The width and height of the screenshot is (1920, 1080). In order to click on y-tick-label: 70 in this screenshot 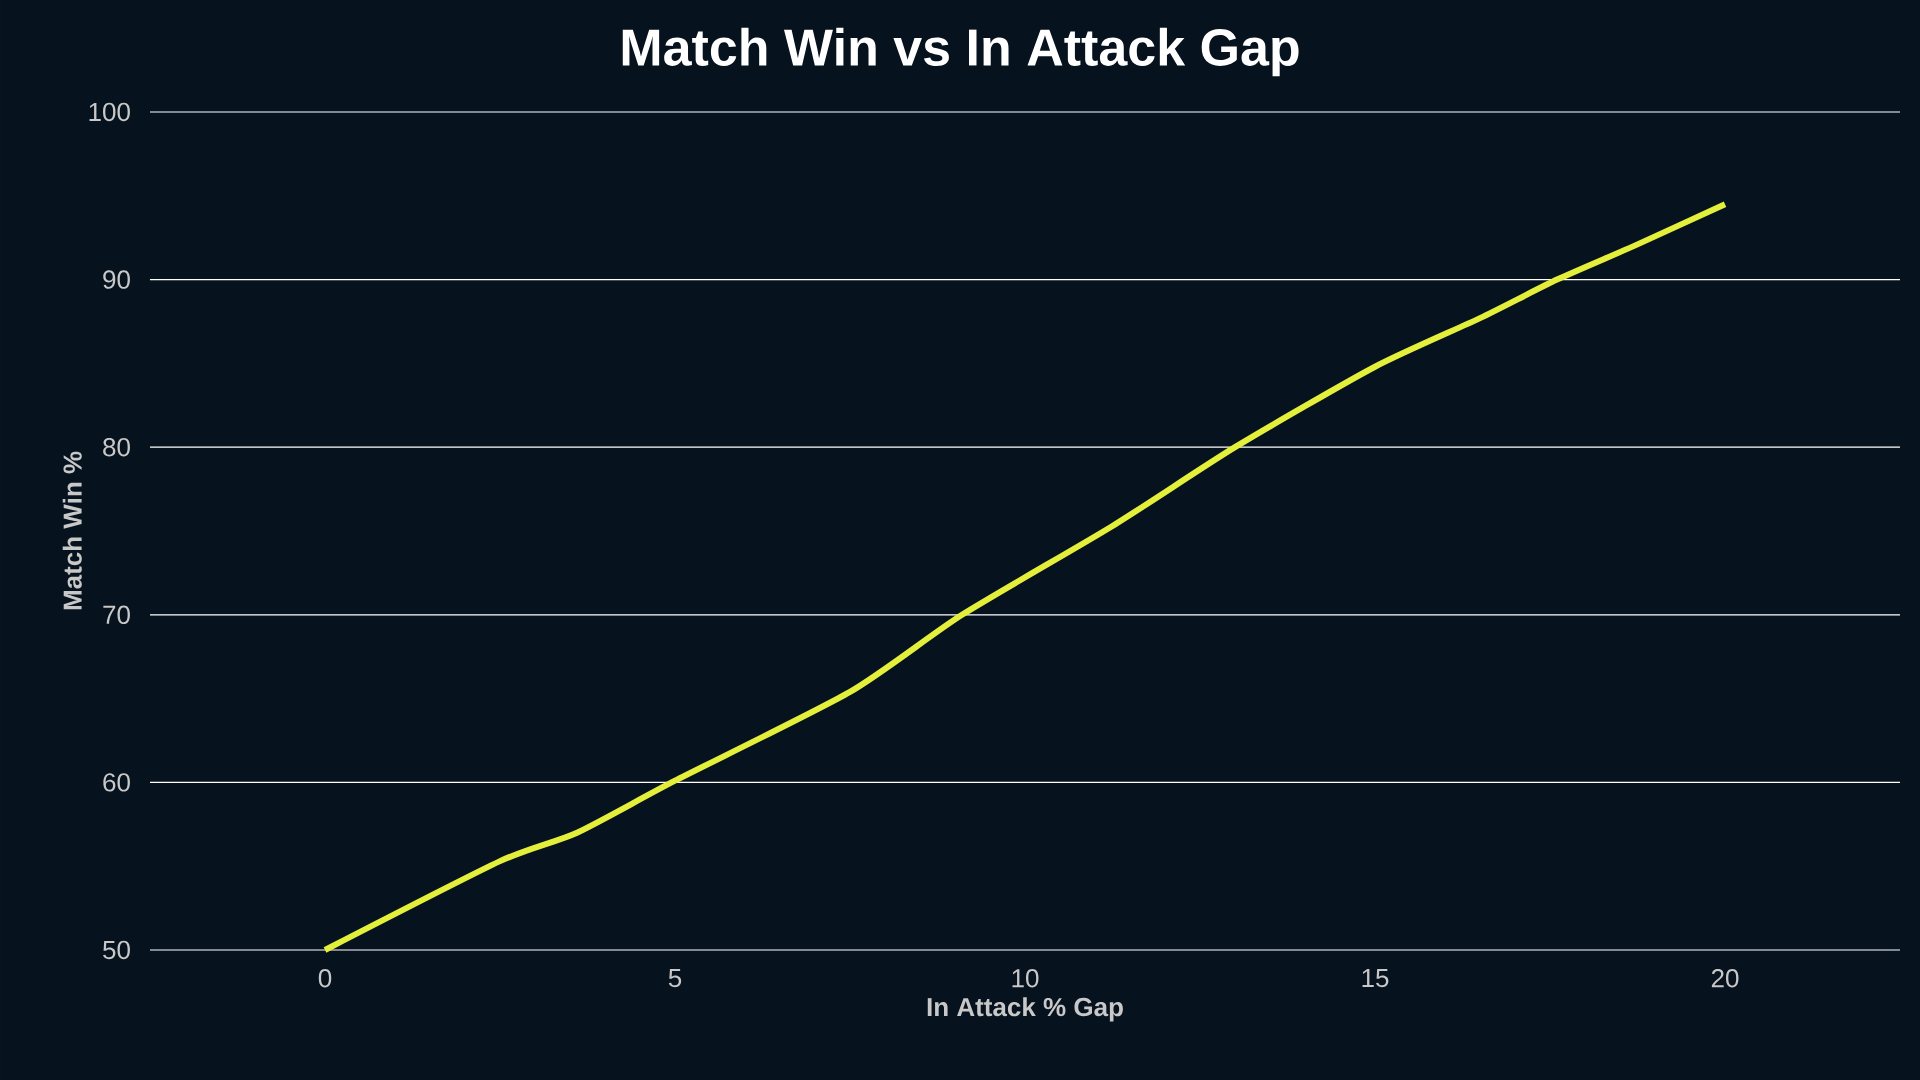, I will do `click(116, 614)`.